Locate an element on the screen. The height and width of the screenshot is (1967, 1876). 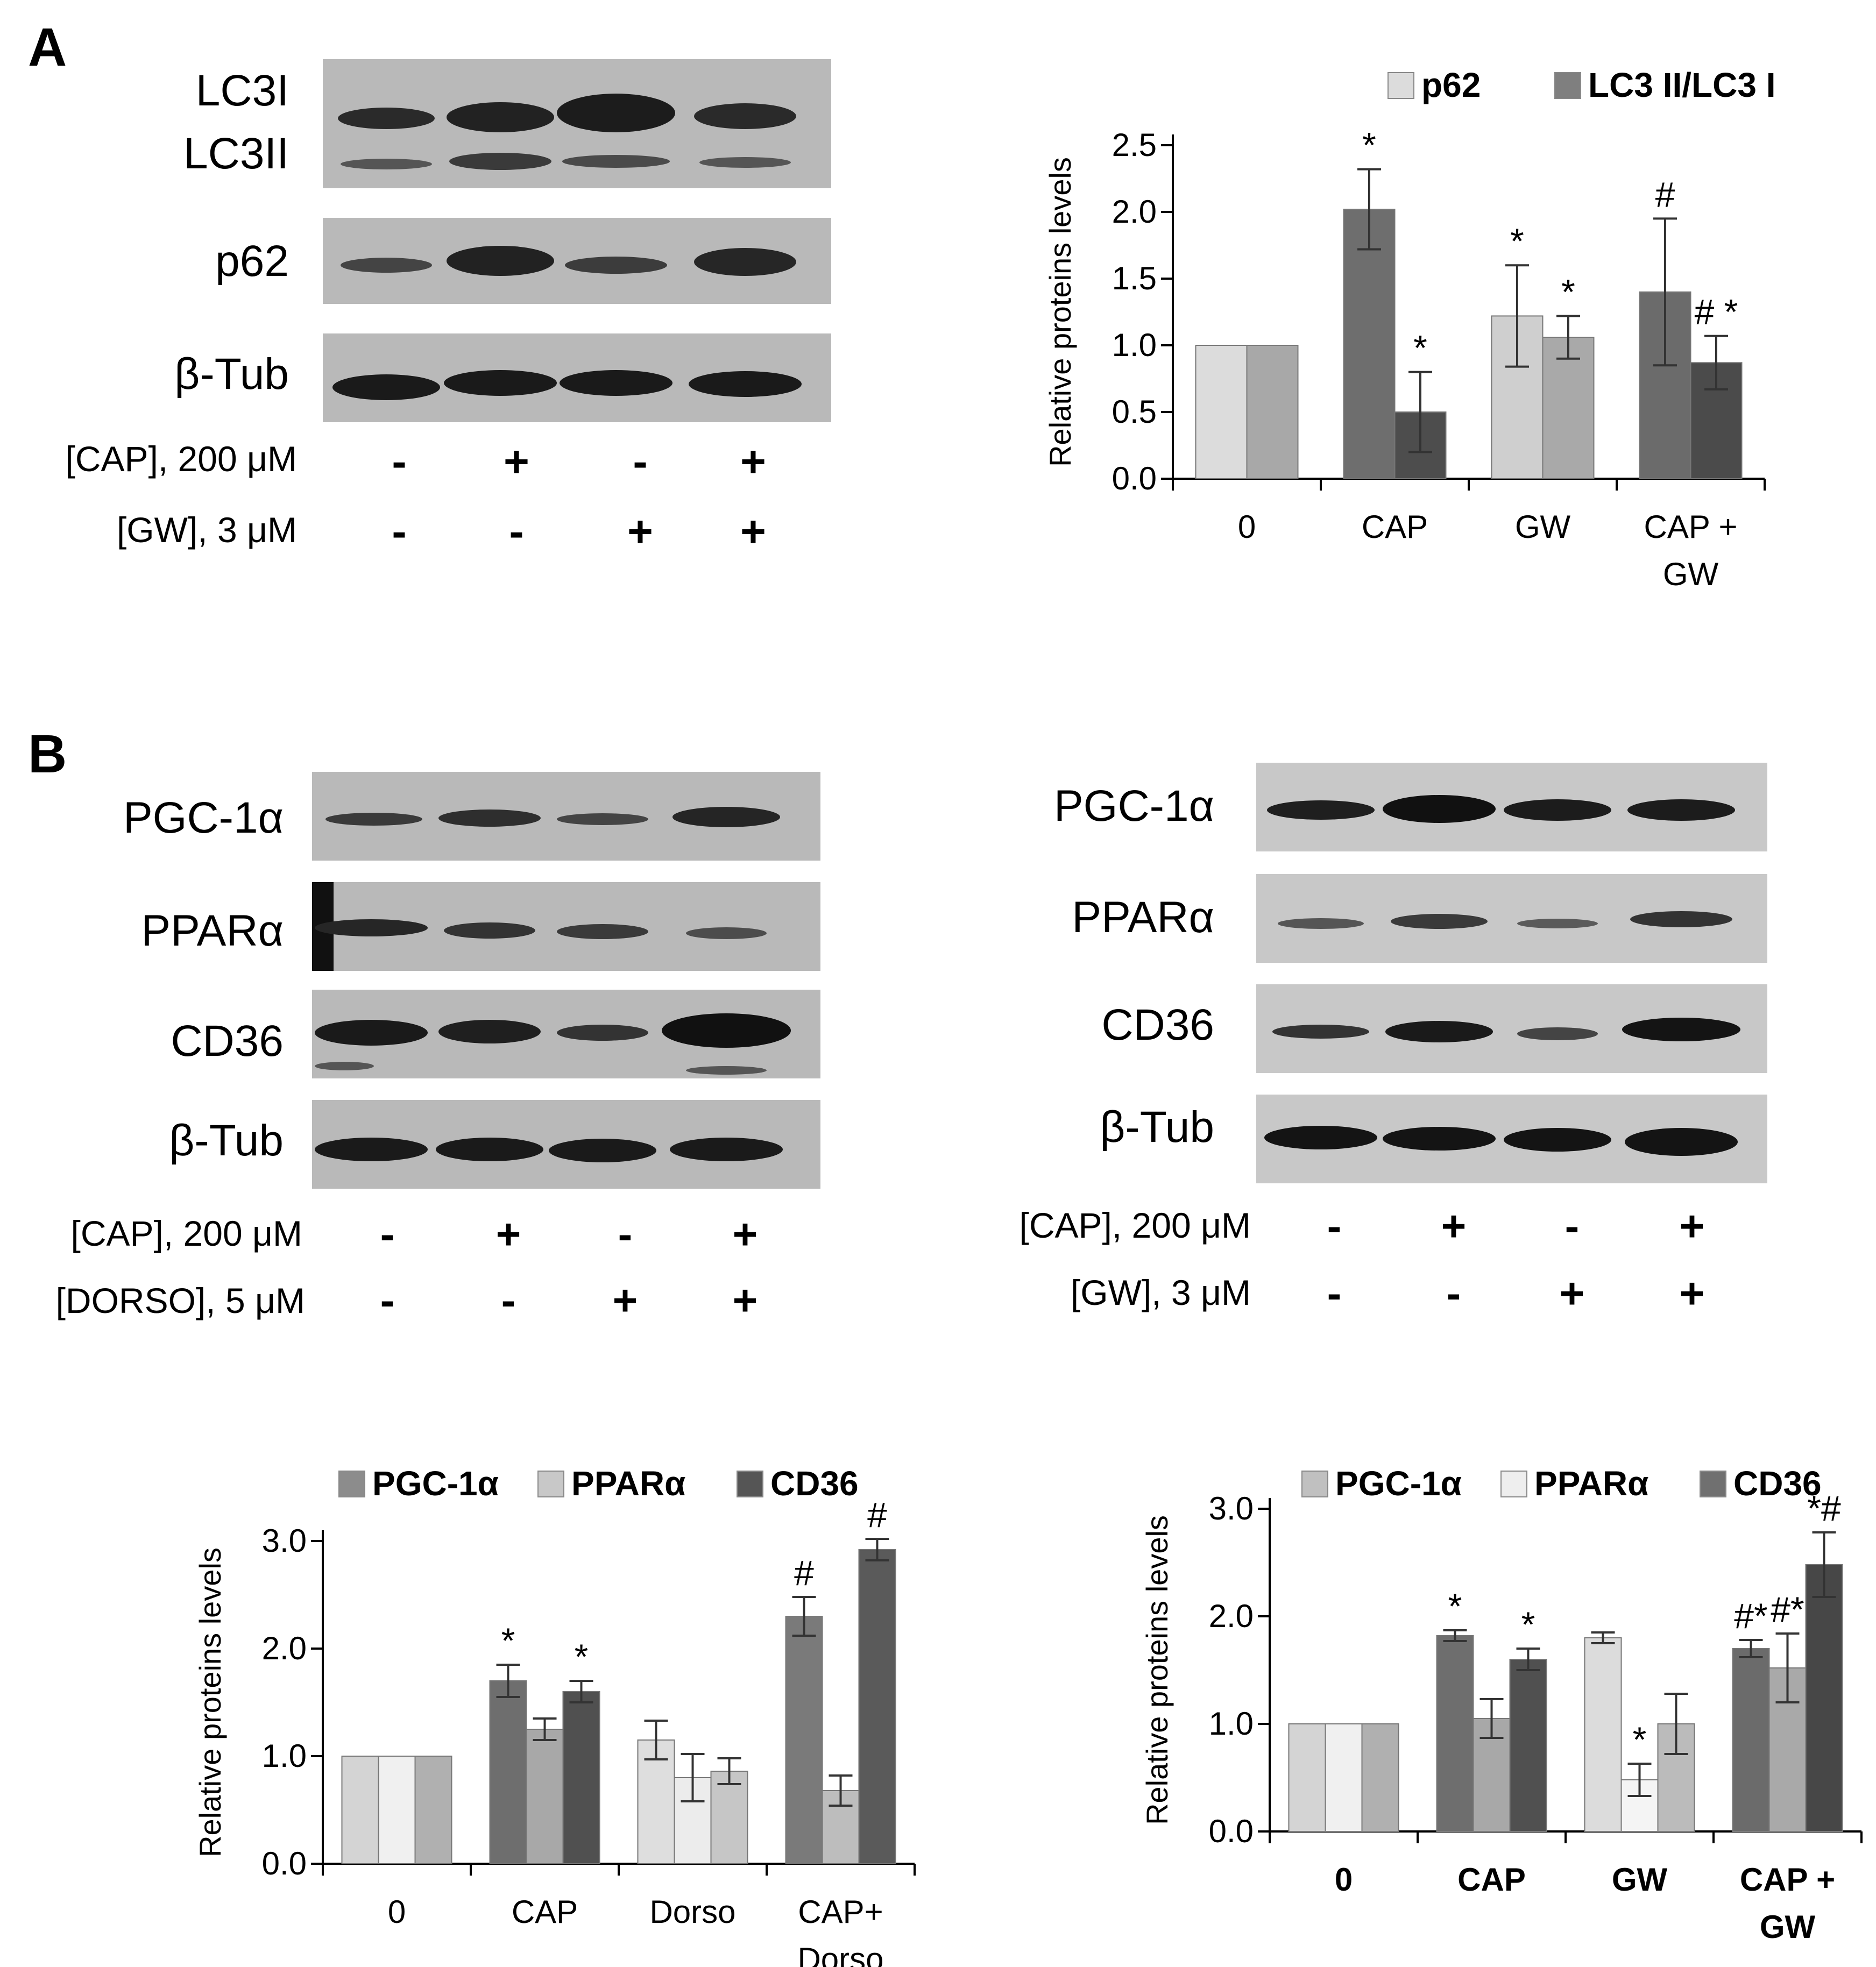
y-tick-label: 0.5 is located at coordinates (1134, 412).